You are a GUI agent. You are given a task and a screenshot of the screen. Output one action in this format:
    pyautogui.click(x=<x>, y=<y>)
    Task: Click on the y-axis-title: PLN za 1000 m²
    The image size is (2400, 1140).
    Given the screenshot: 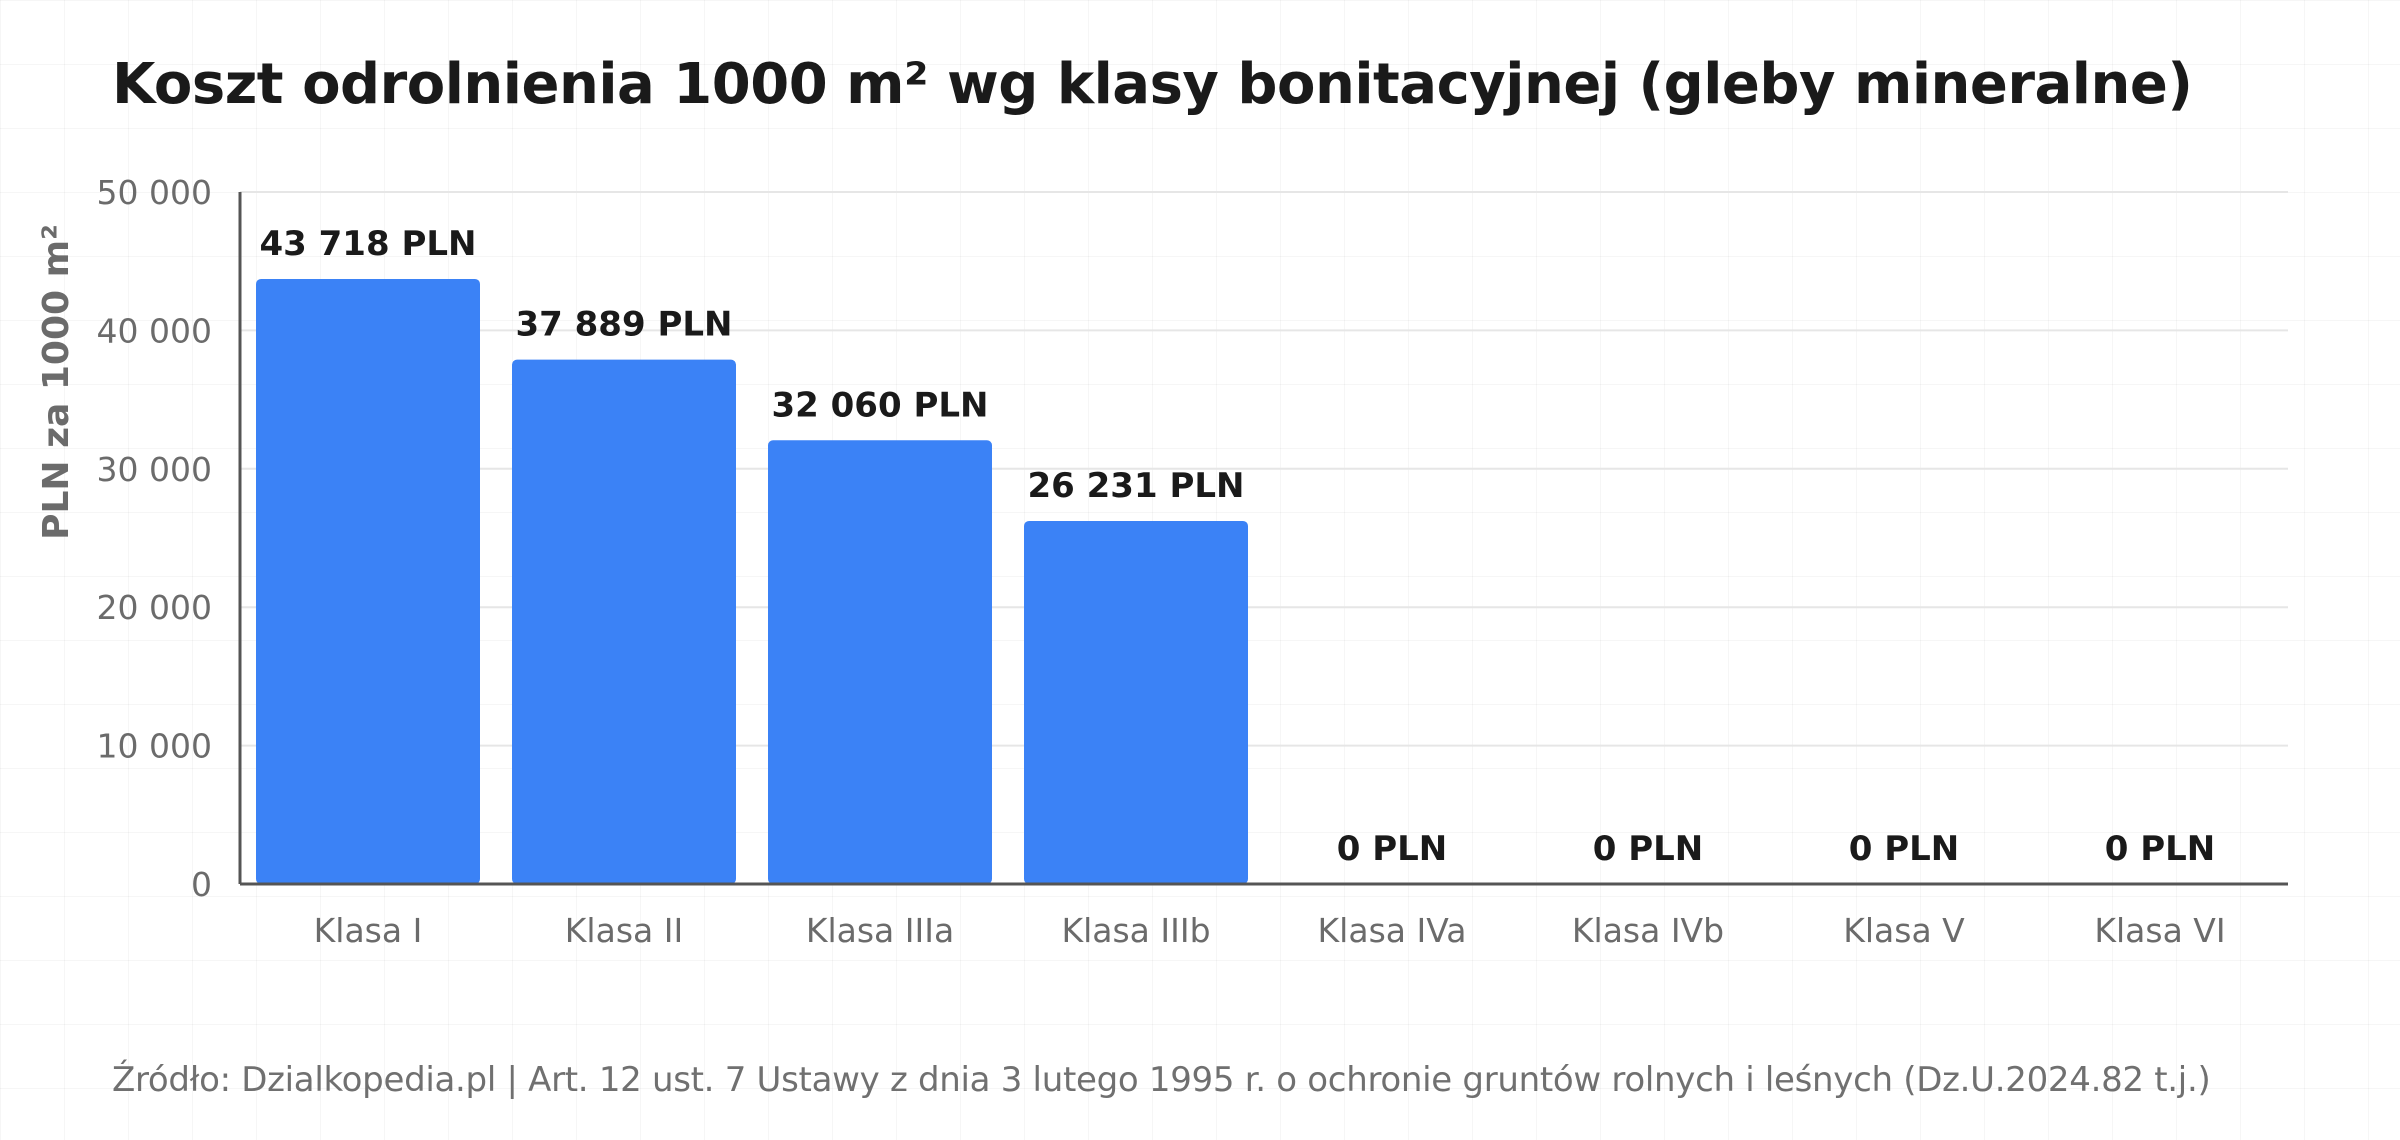 What is the action you would take?
    pyautogui.click(x=56, y=382)
    